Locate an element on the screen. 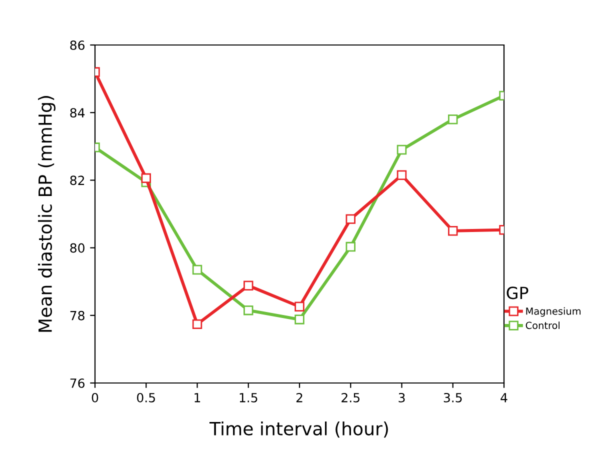 The height and width of the screenshot is (464, 607). legend-label: Control is located at coordinates (543, 326).